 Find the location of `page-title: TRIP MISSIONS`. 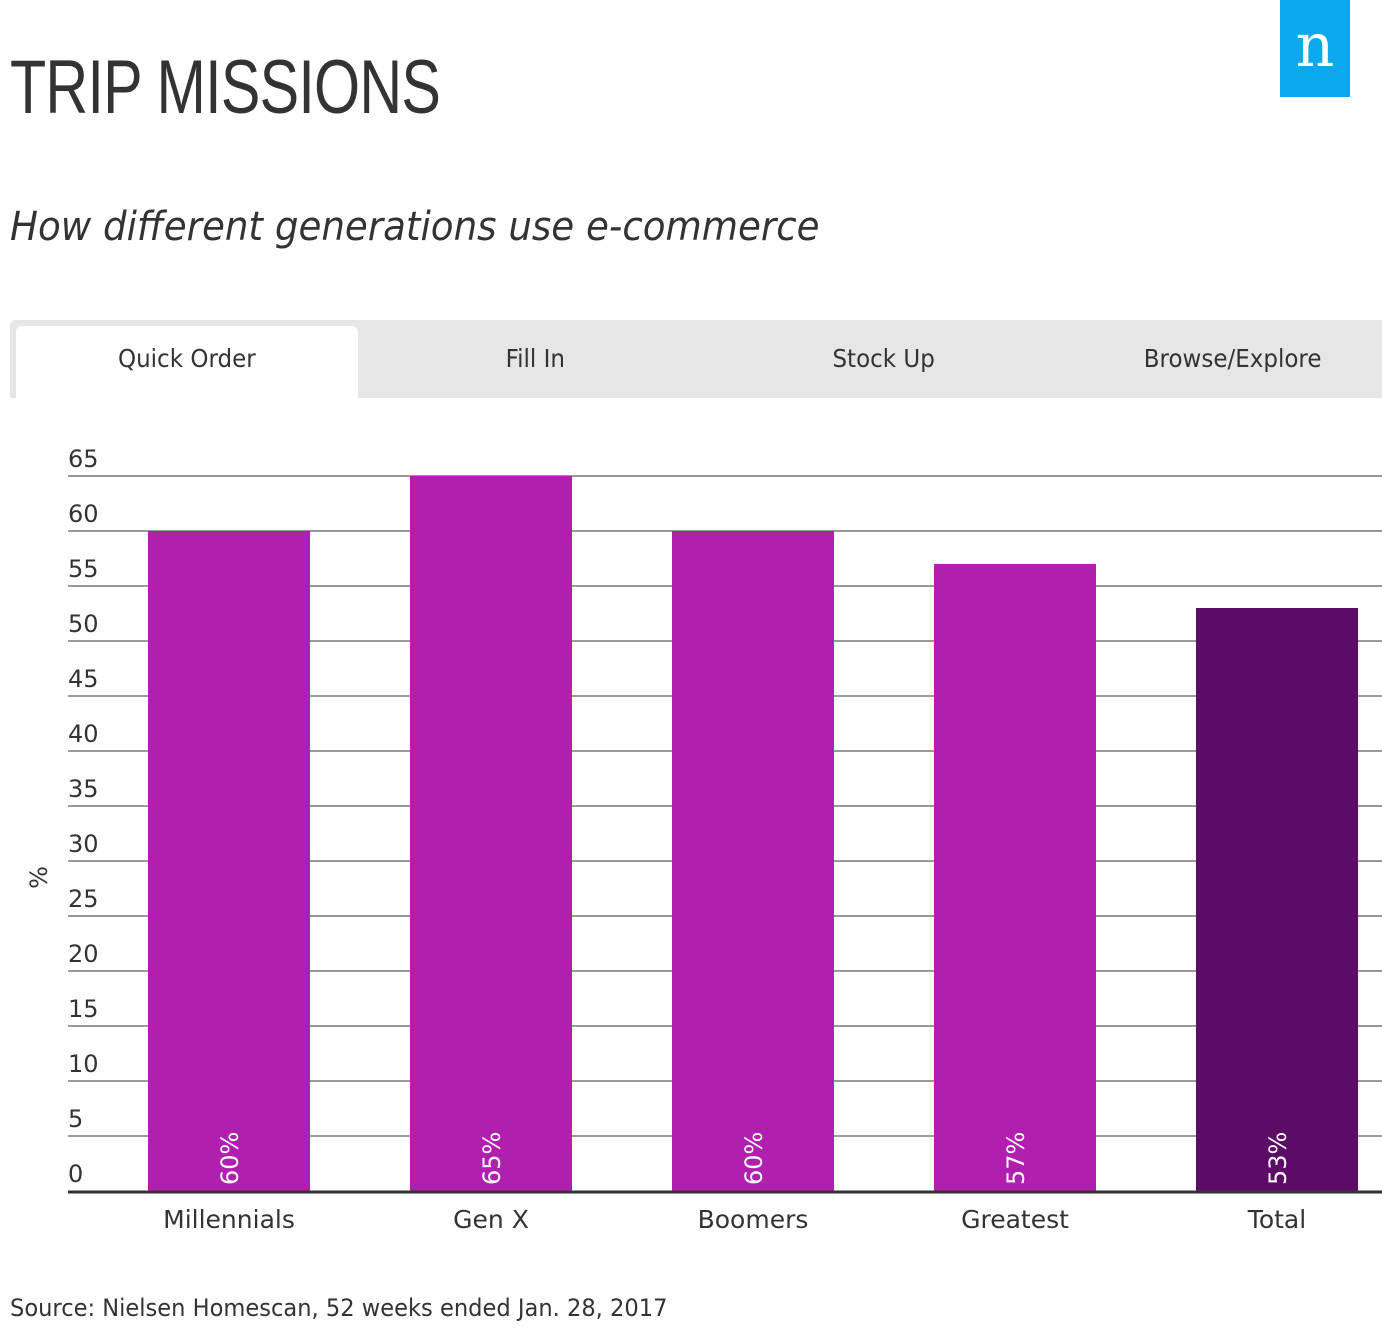

page-title: TRIP MISSIONS is located at coordinates (225, 87).